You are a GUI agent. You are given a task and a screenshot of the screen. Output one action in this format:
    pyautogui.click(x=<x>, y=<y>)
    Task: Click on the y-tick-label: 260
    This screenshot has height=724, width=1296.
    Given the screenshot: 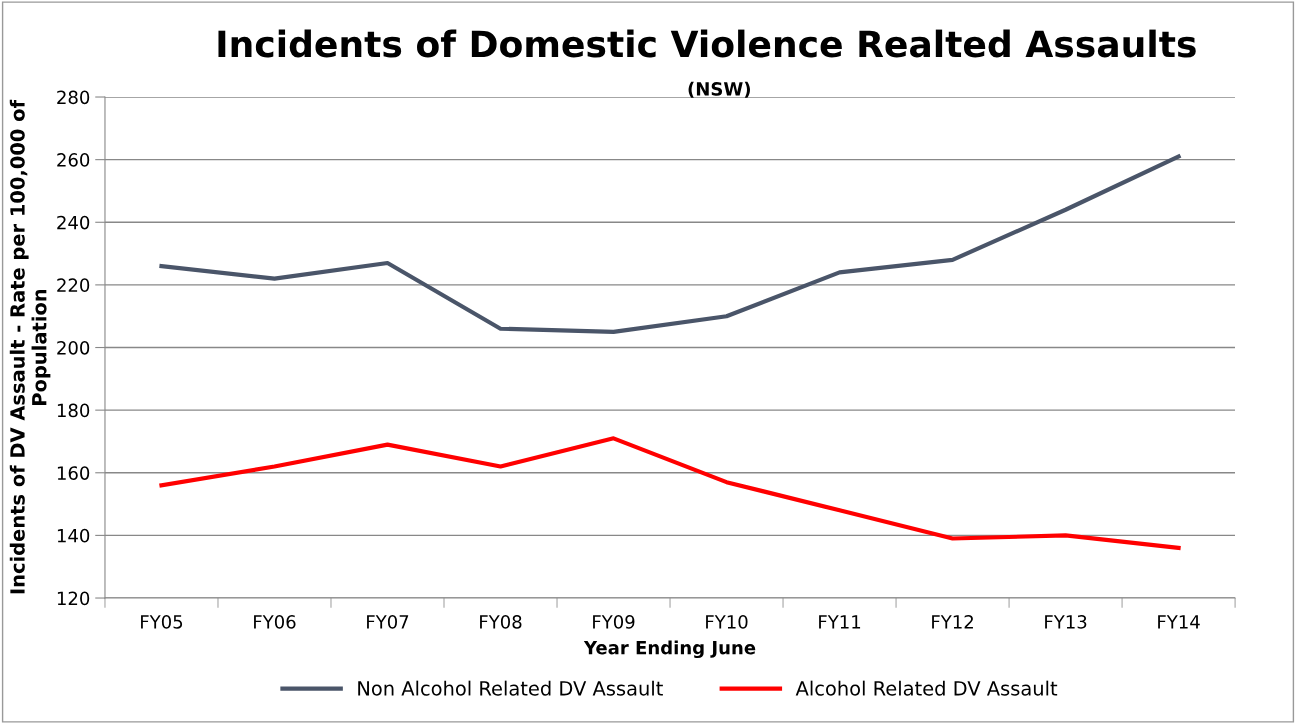 What is the action you would take?
    pyautogui.click(x=73, y=160)
    